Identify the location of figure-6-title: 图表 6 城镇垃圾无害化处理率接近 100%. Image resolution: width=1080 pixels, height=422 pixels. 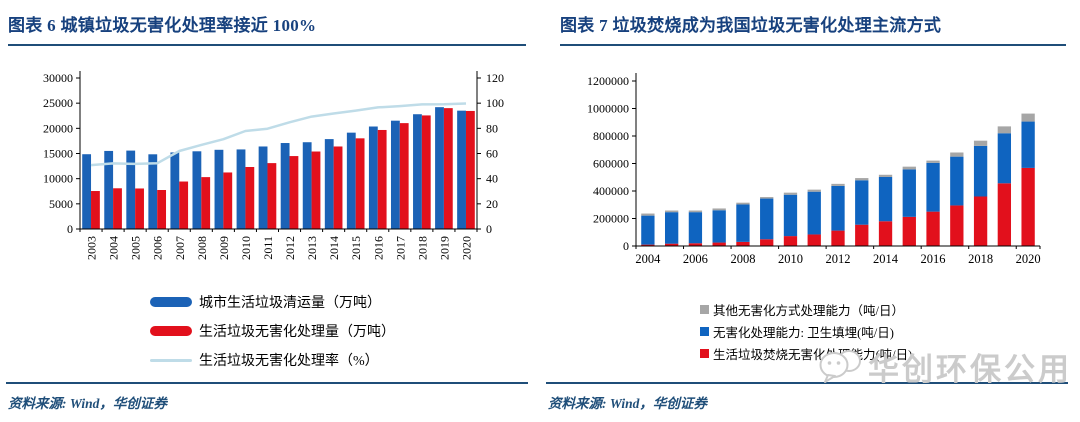
(162, 25).